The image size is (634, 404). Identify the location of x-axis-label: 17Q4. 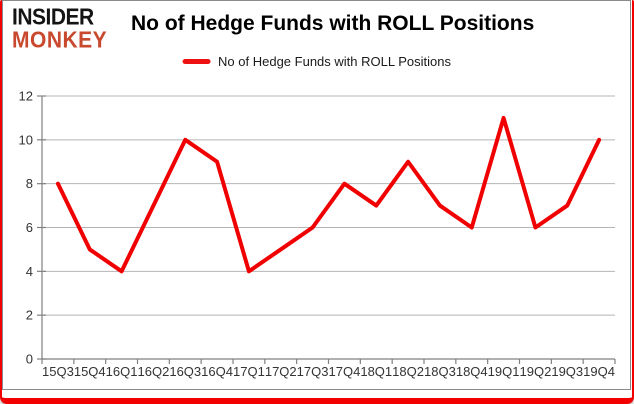
(345, 371).